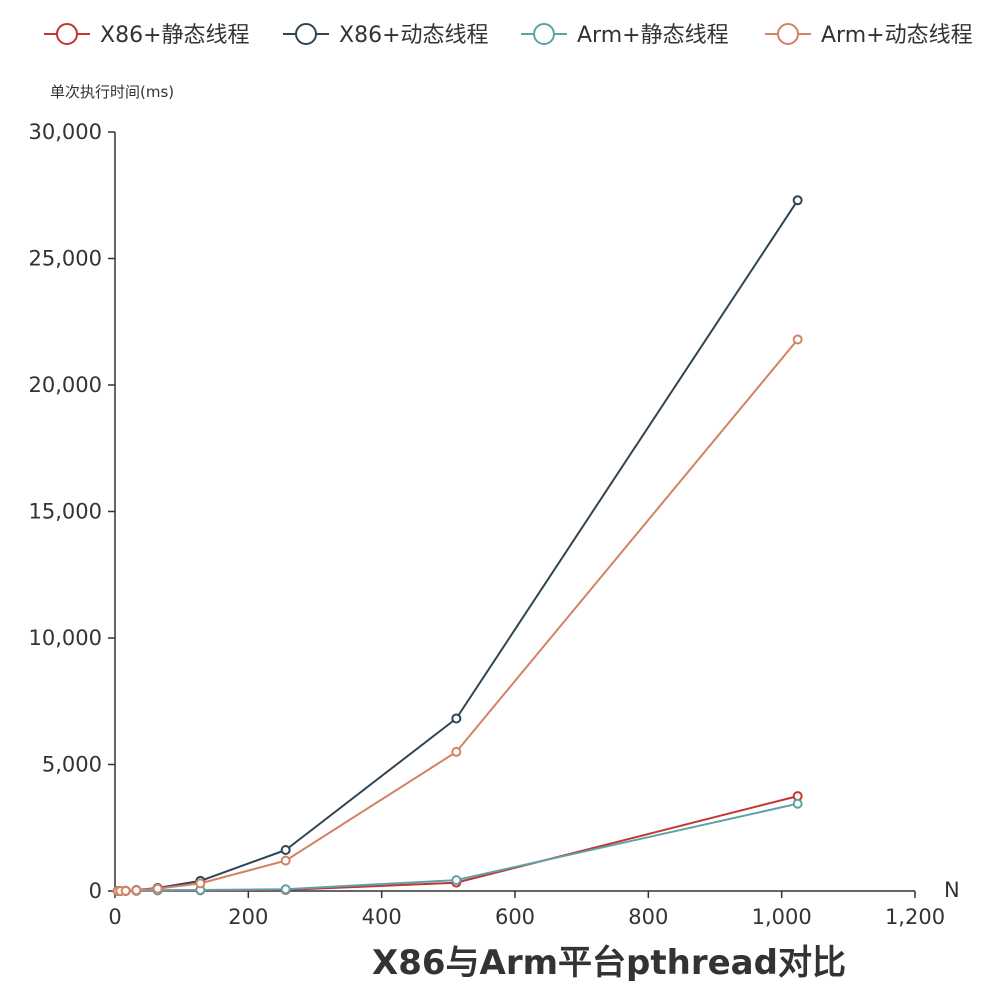  I want to click on legend-label: Arm+动态线程, so click(897, 35).